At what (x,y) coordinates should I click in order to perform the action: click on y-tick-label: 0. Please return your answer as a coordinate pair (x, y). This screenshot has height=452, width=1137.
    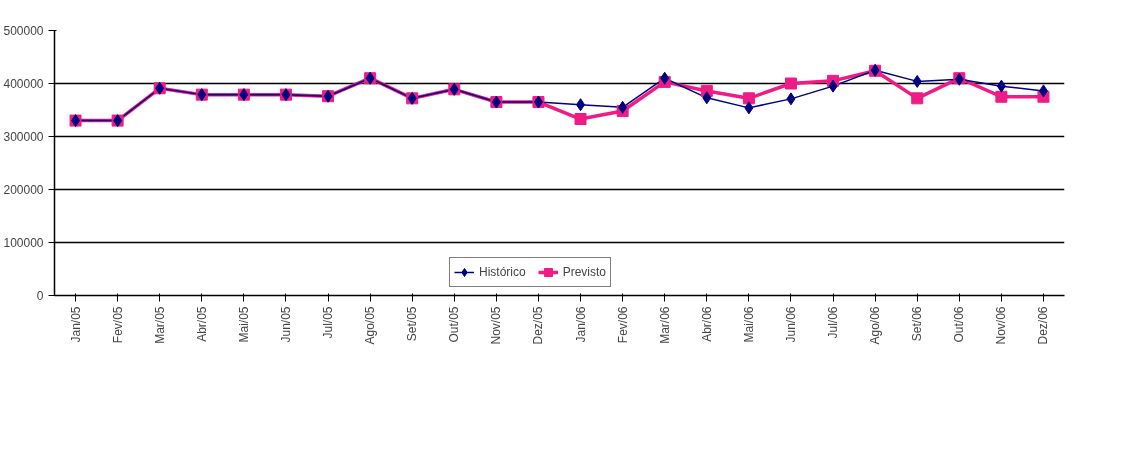
    Looking at the image, I should click on (40, 296).